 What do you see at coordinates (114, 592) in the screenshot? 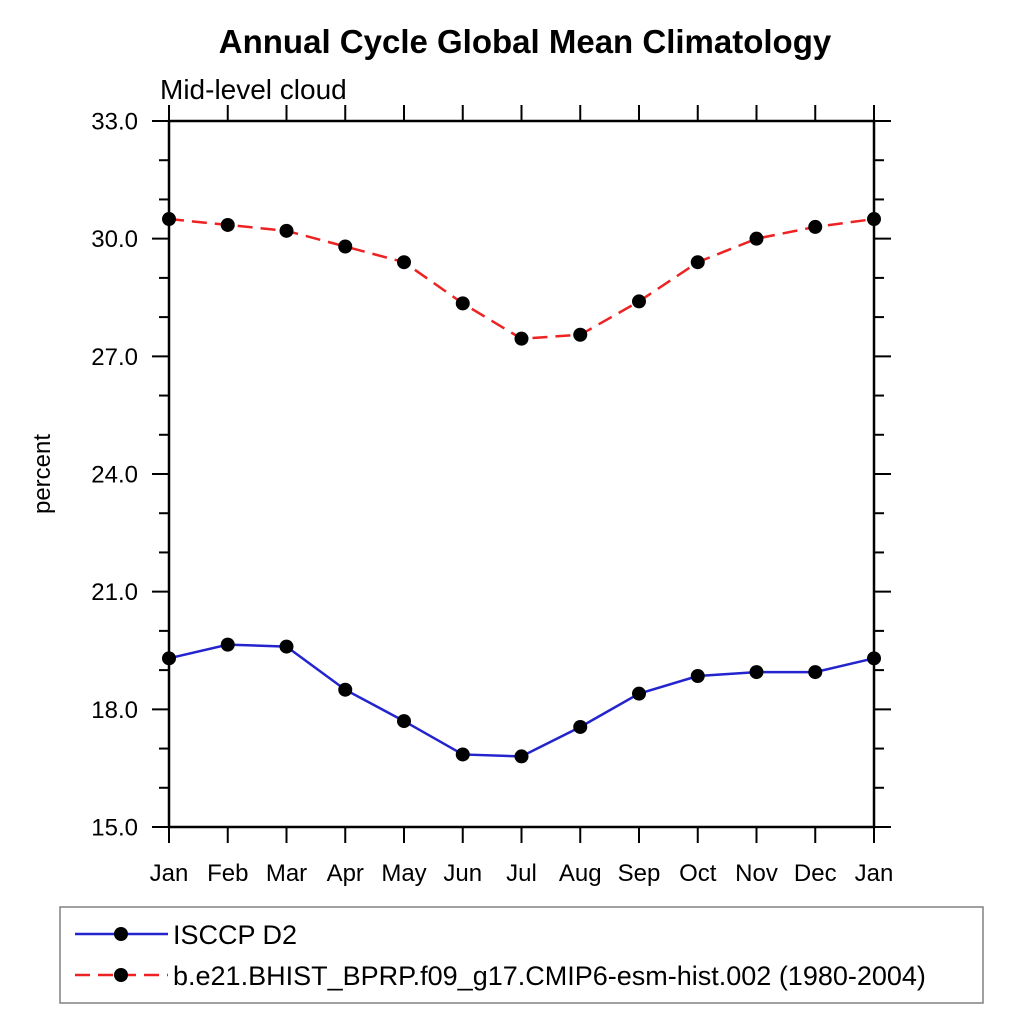
I see `y-tick-label: 21.0` at bounding box center [114, 592].